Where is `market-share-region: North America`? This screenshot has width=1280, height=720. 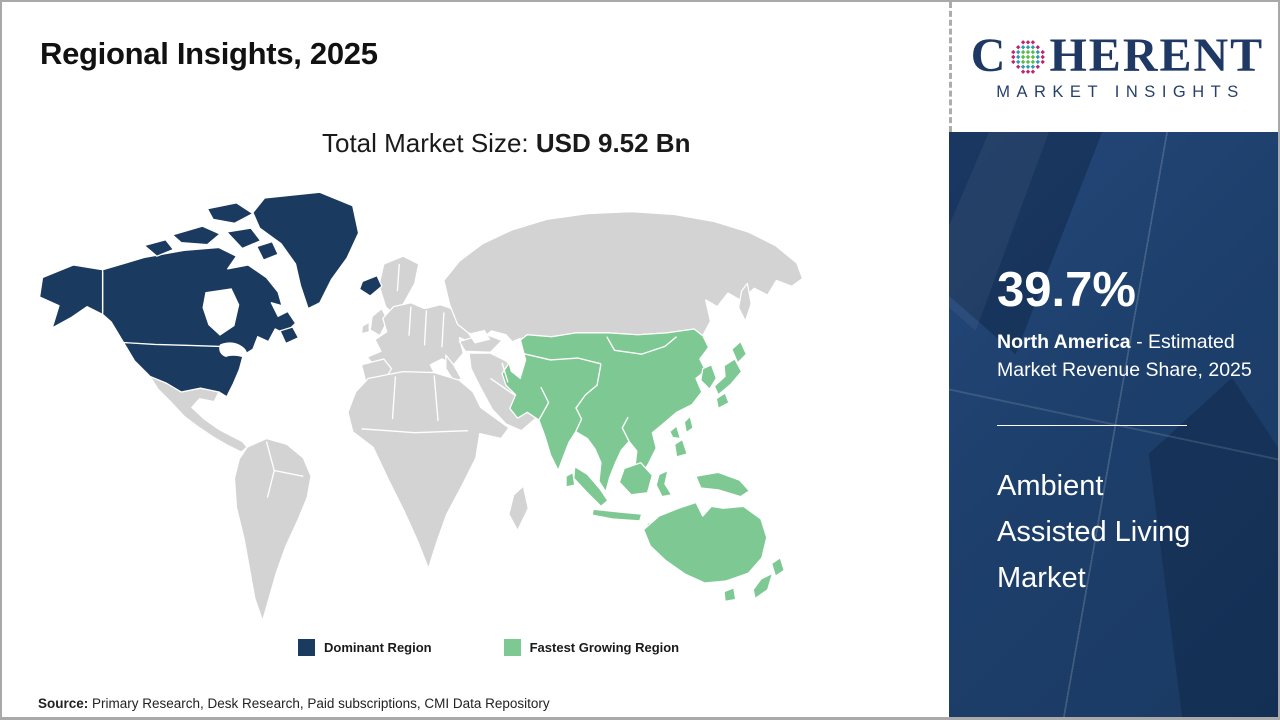
market-share-region: North America is located at coordinates (1064, 342).